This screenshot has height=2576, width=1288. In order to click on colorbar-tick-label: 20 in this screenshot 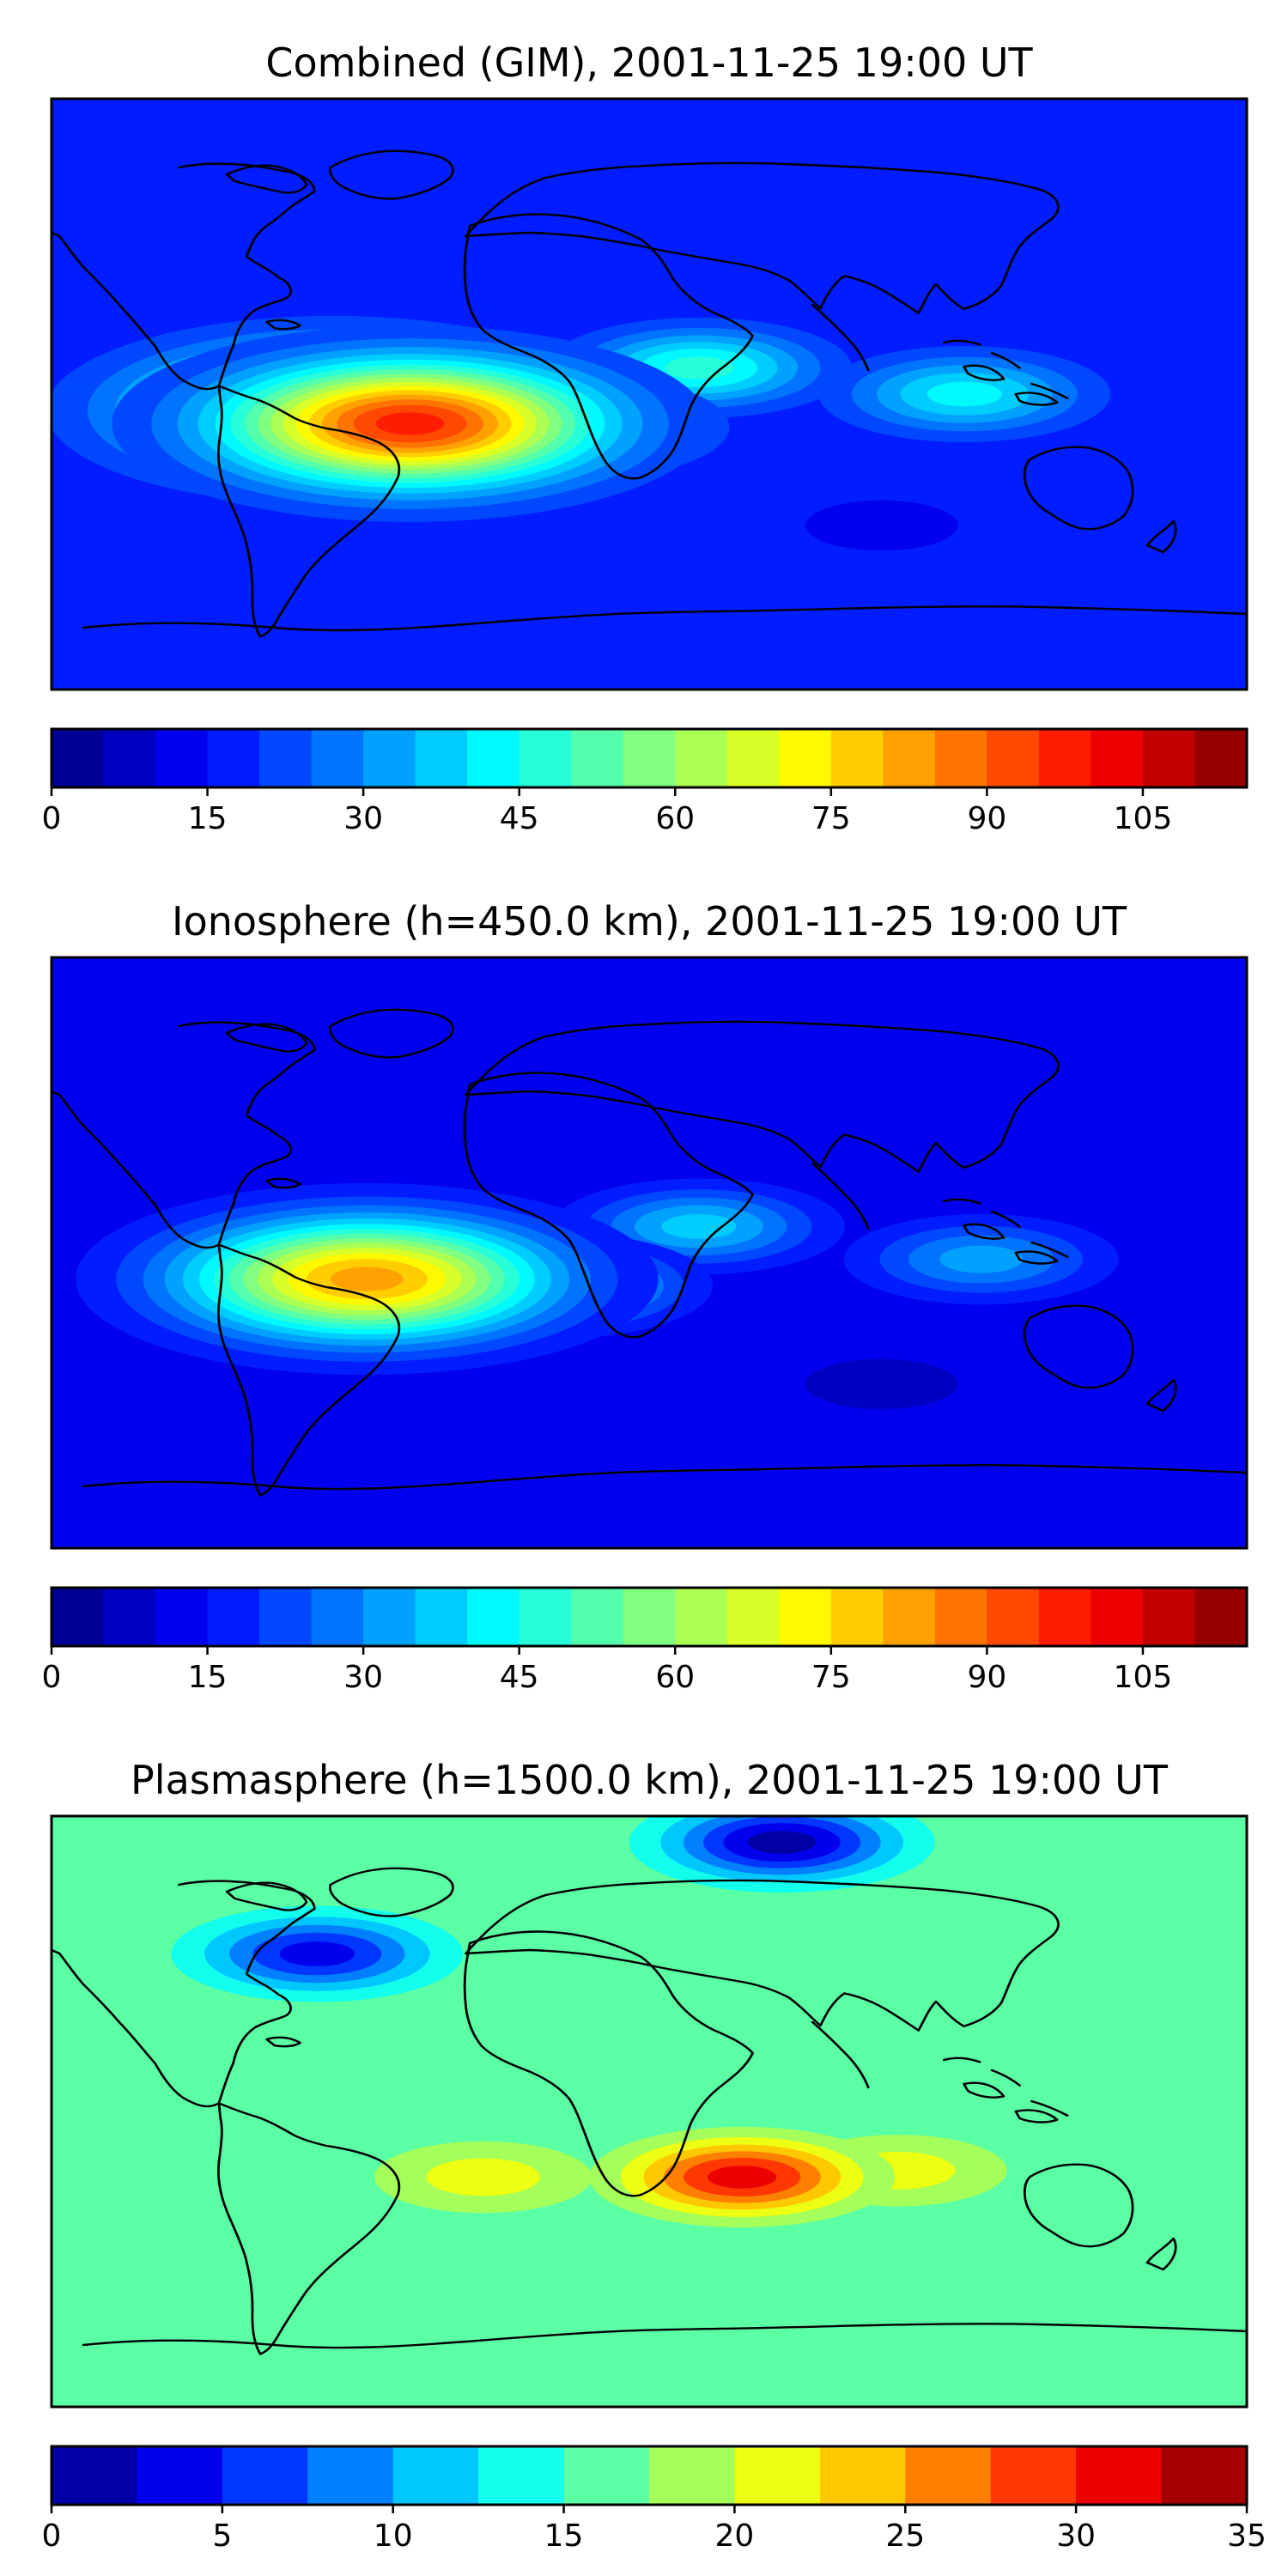, I will do `click(735, 2536)`.